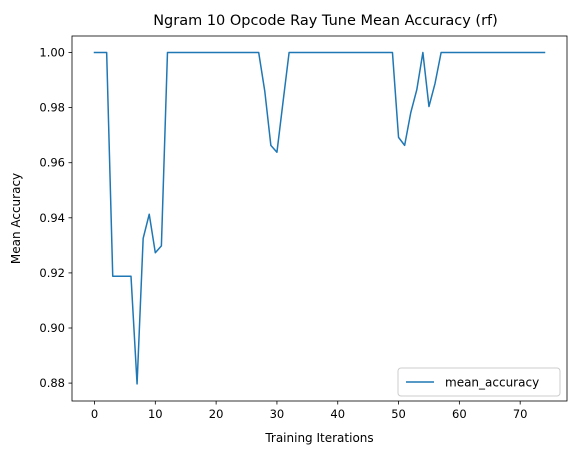 This screenshot has width=576, height=455. What do you see at coordinates (52, 273) in the screenshot?
I see `y-tick-label: 0.92` at bounding box center [52, 273].